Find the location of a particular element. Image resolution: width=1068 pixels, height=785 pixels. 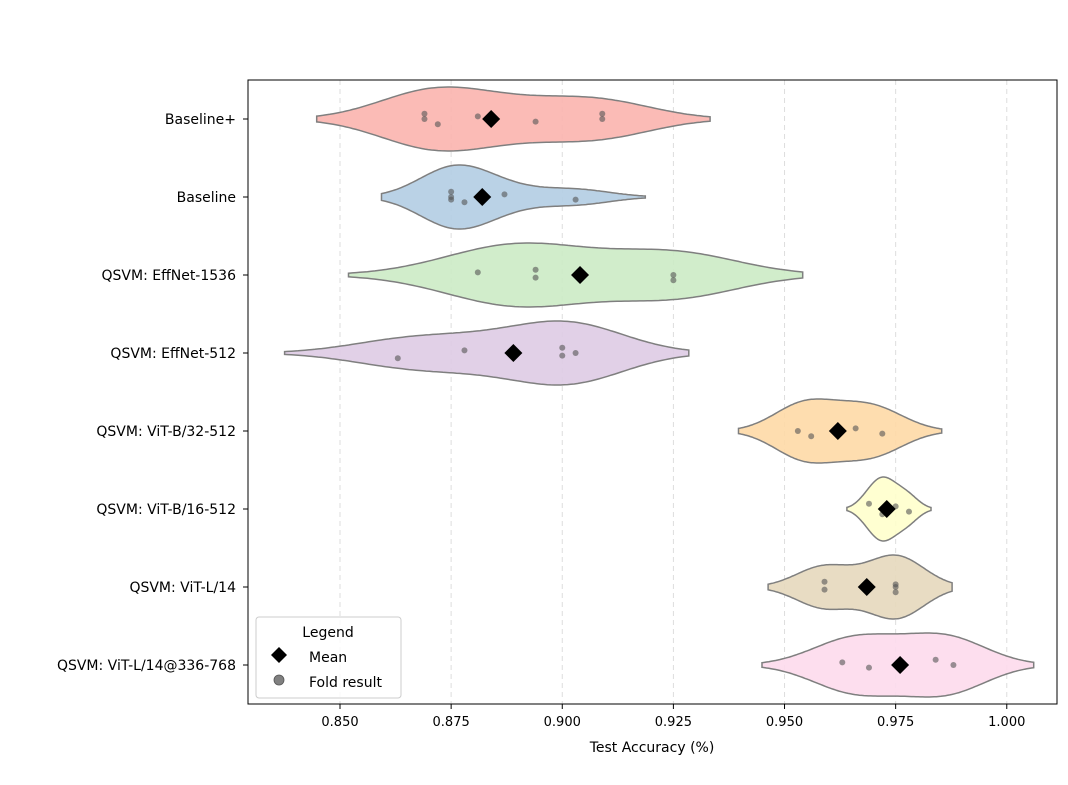

y-tick-label: QSVM: ViT-L/14 is located at coordinates (182, 588).